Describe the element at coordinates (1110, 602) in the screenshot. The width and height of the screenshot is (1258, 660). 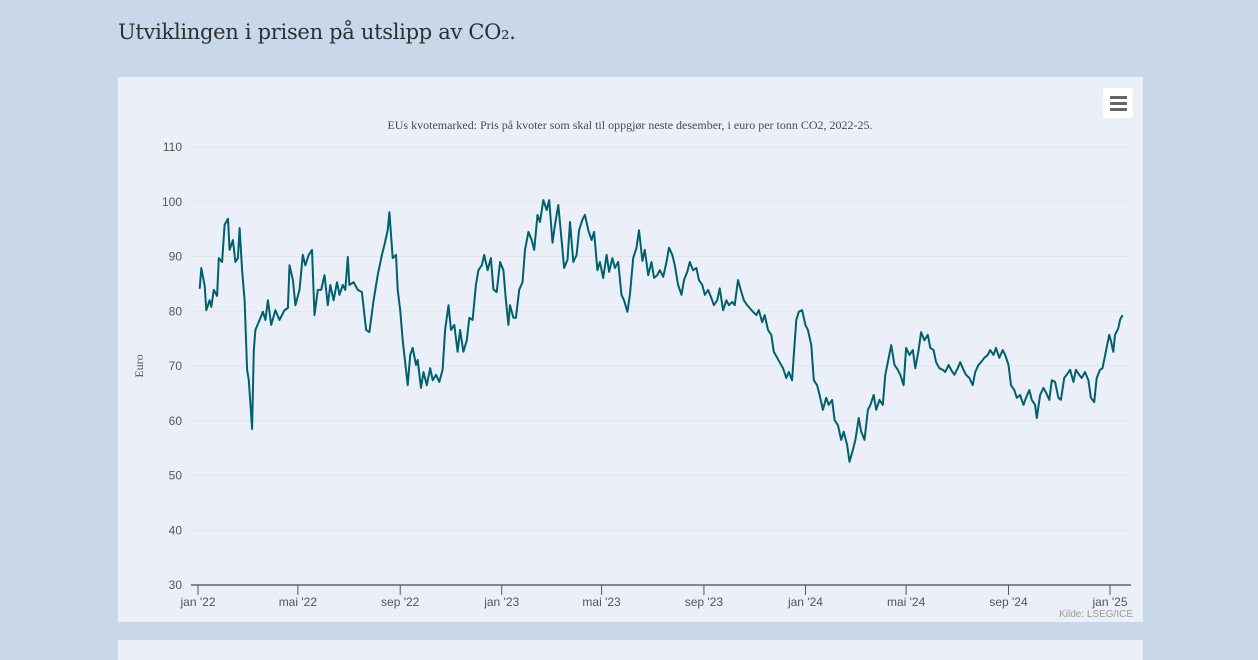
I see `x-tick-label: jan '25` at that location.